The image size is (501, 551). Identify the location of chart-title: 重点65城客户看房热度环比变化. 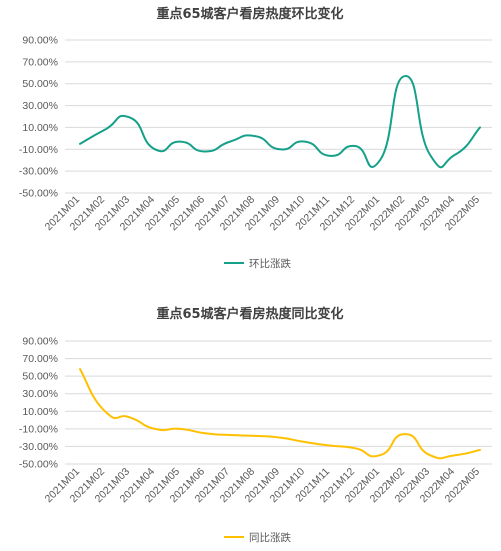
(249, 14).